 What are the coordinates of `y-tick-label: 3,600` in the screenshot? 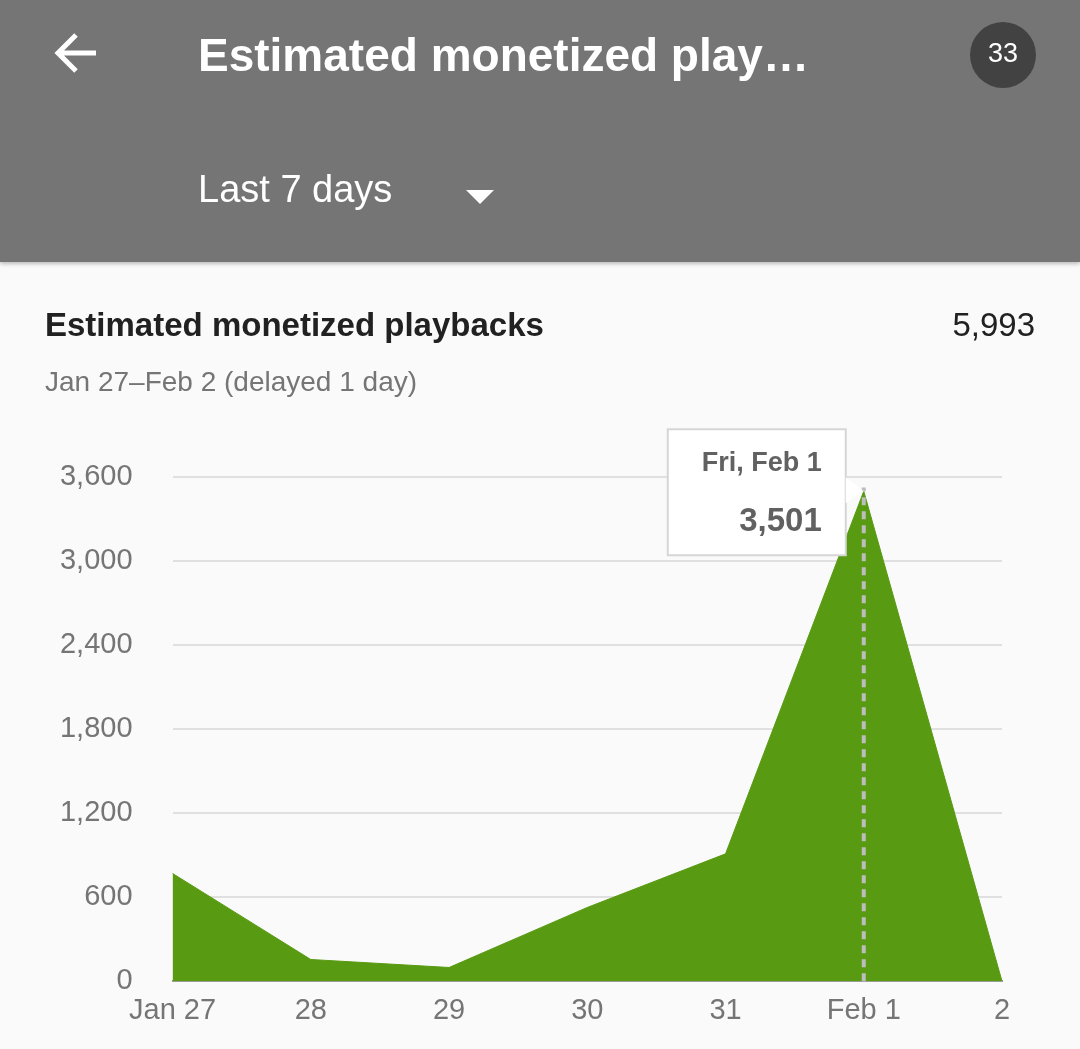 It's located at (96, 475).